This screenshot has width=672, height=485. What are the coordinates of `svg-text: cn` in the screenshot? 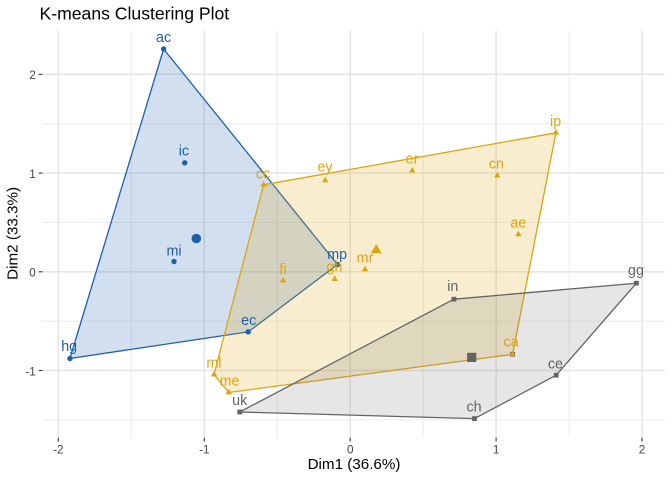 It's located at (496, 165).